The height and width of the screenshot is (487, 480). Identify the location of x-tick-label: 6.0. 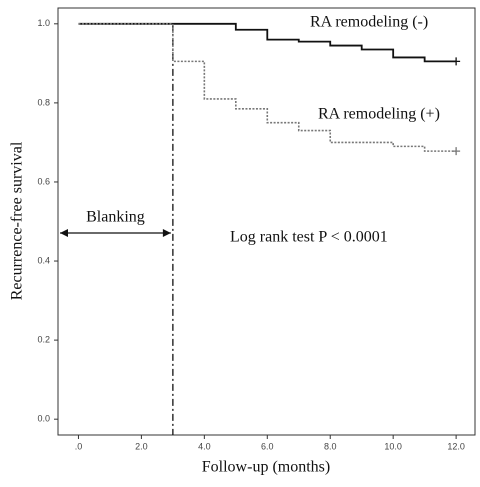
(267, 446).